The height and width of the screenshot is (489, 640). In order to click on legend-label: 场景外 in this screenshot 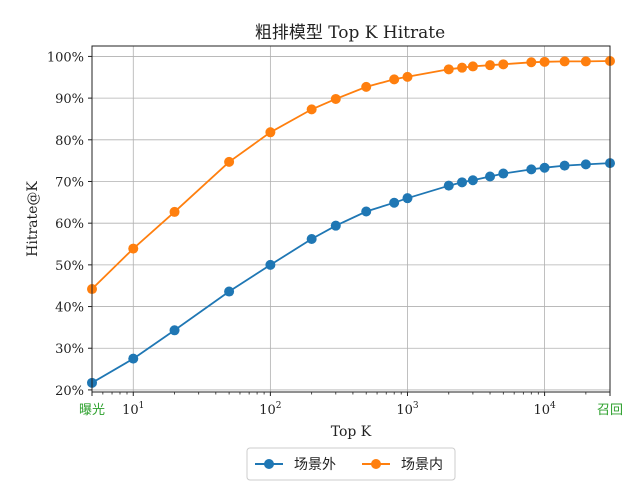, I will do `click(315, 465)`.